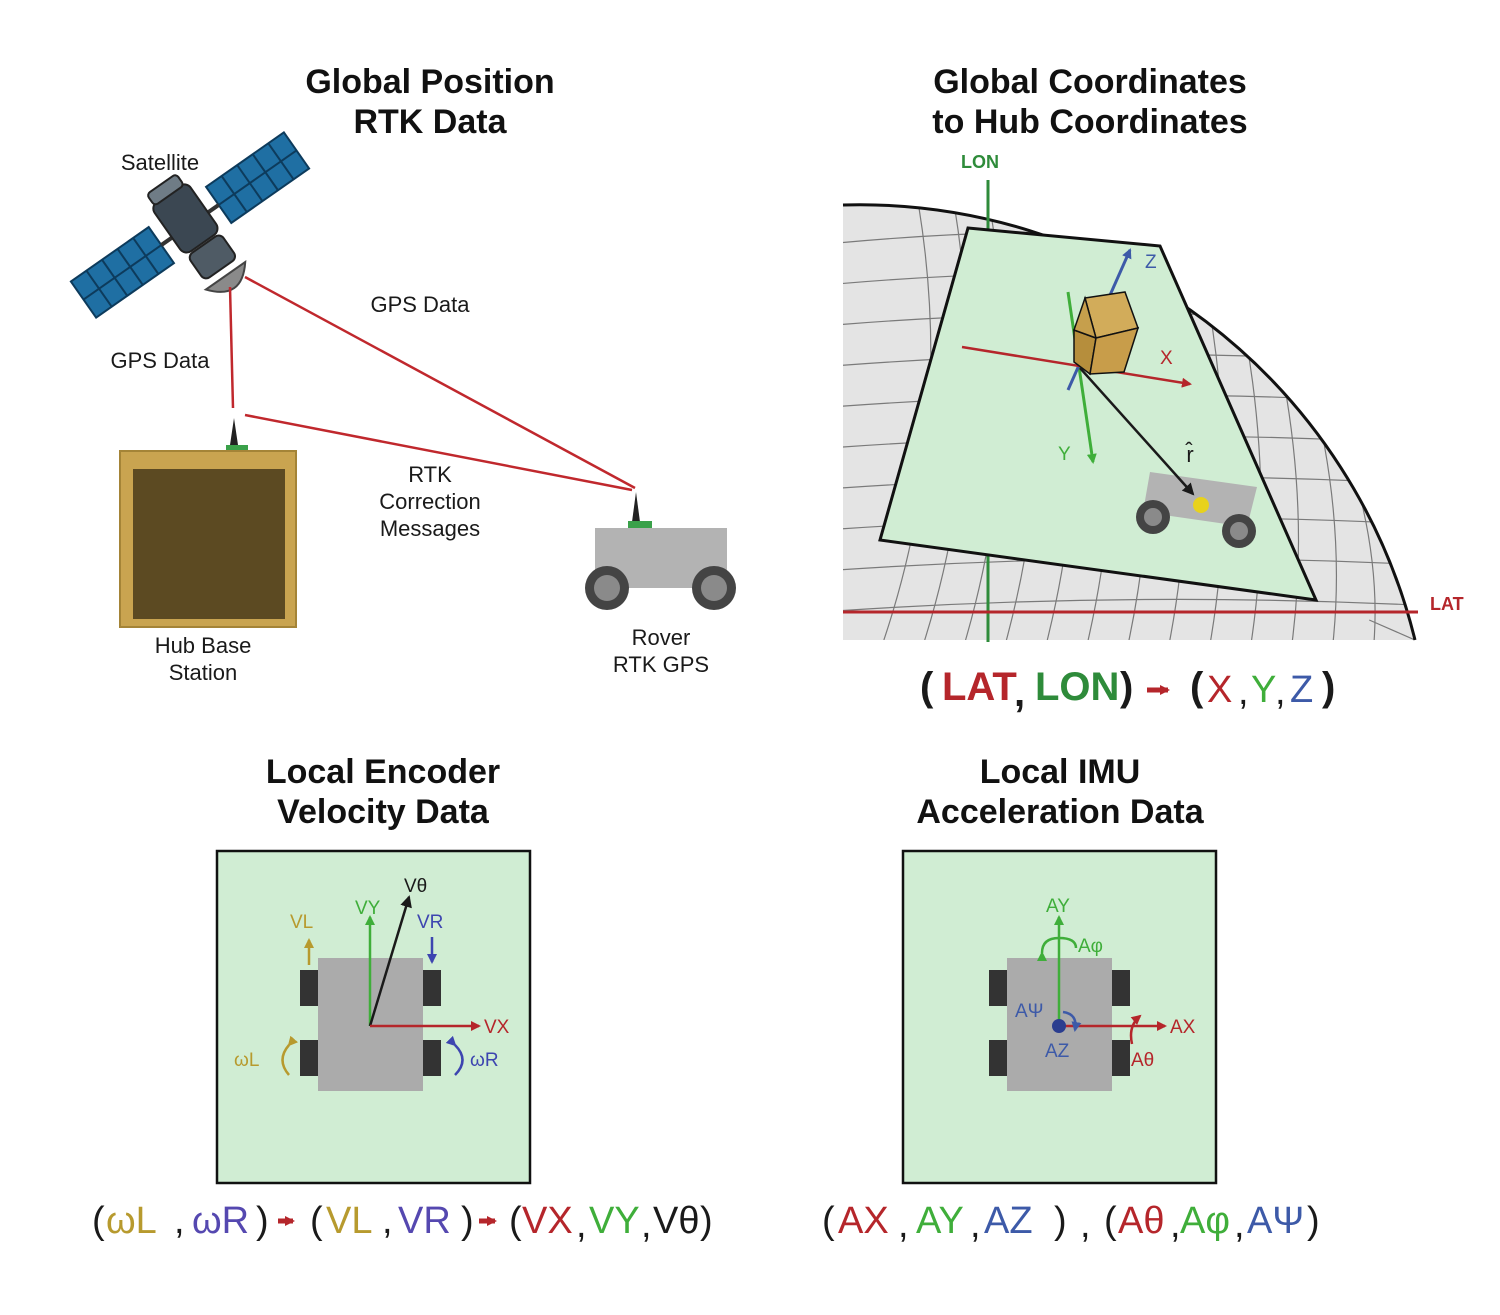 The height and width of the screenshot is (1315, 1500). I want to click on rover-label-line1: Rover, so click(661, 637).